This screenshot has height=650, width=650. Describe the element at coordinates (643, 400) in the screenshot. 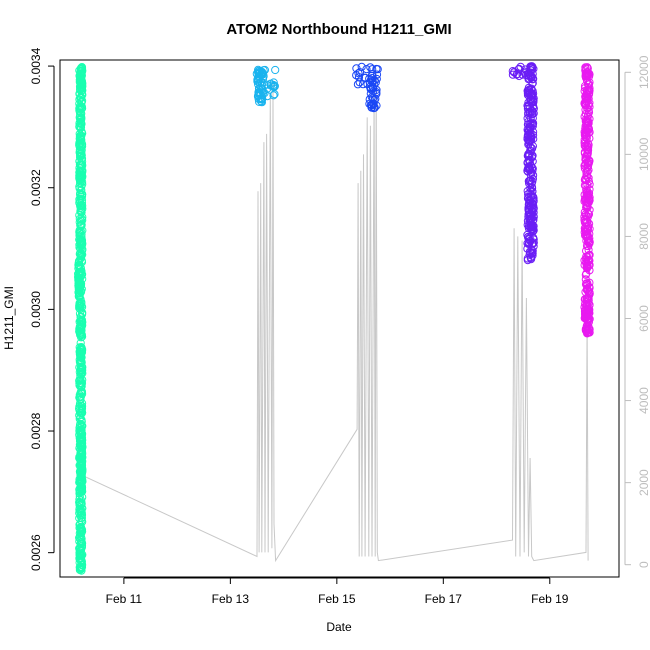

I see `y2-tick-label: 4000` at that location.